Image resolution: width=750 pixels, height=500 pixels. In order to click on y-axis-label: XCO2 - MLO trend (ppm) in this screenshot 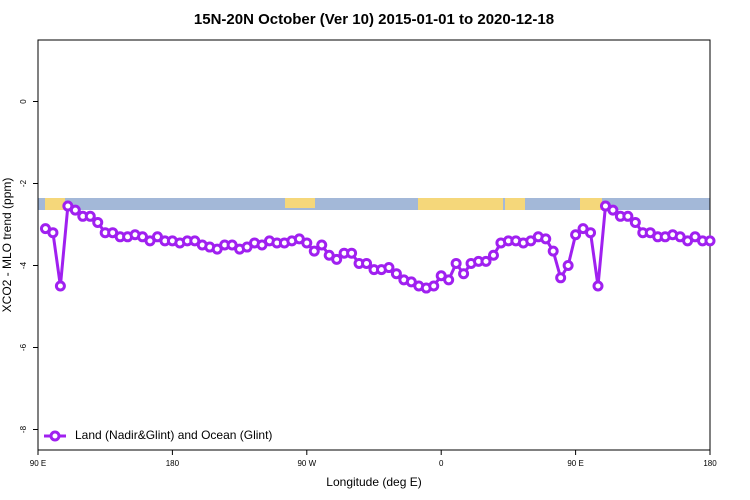, I will do `click(7, 245)`.